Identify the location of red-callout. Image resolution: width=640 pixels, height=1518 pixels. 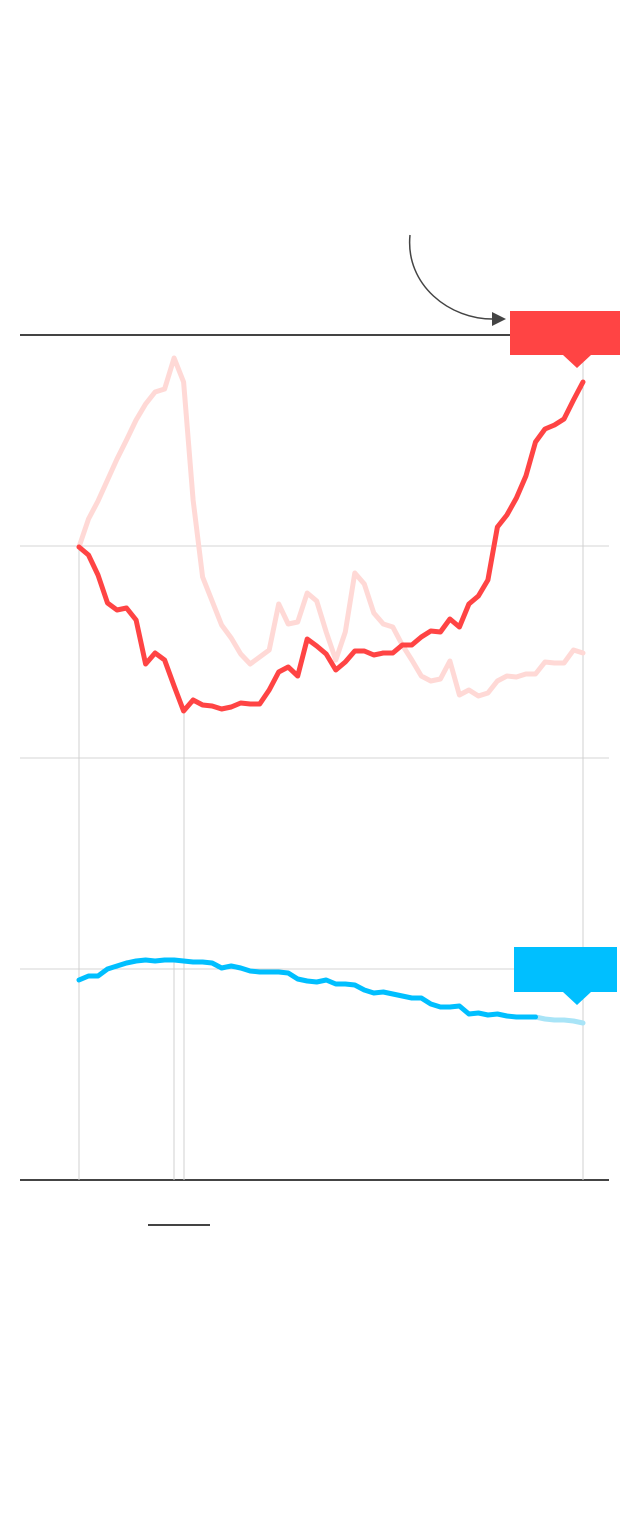
(565, 339).